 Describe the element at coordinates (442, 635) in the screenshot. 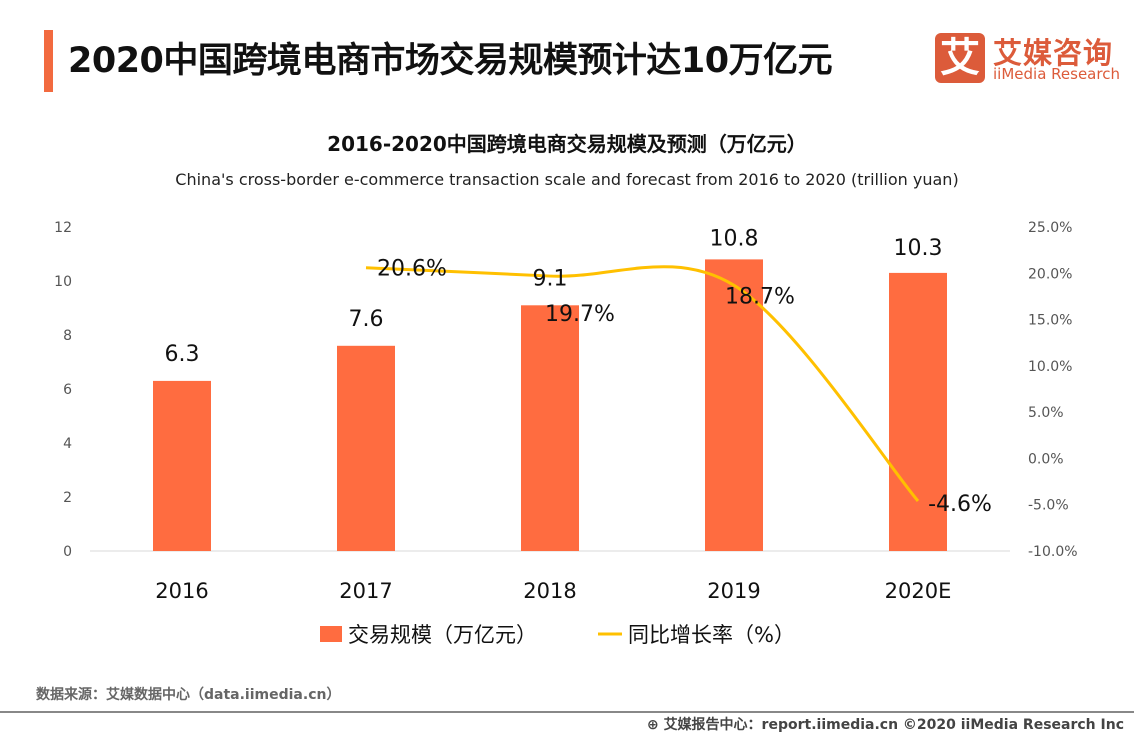

I see `legend-bar-label: 交易规模（万亿元）` at that location.